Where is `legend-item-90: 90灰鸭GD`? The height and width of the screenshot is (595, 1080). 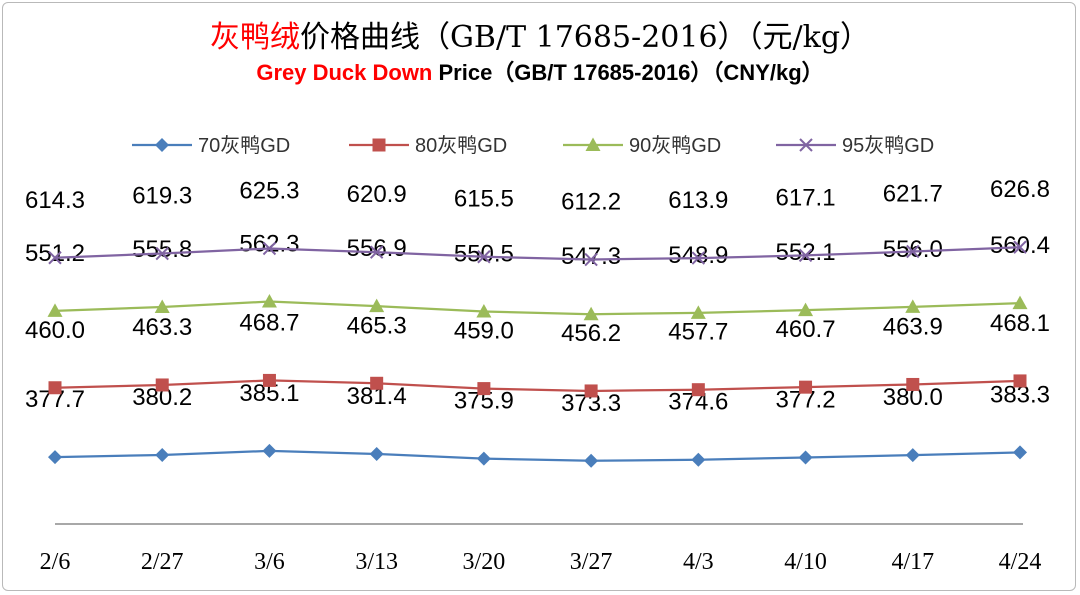
legend-item-90: 90灰鸭GD is located at coordinates (642, 145).